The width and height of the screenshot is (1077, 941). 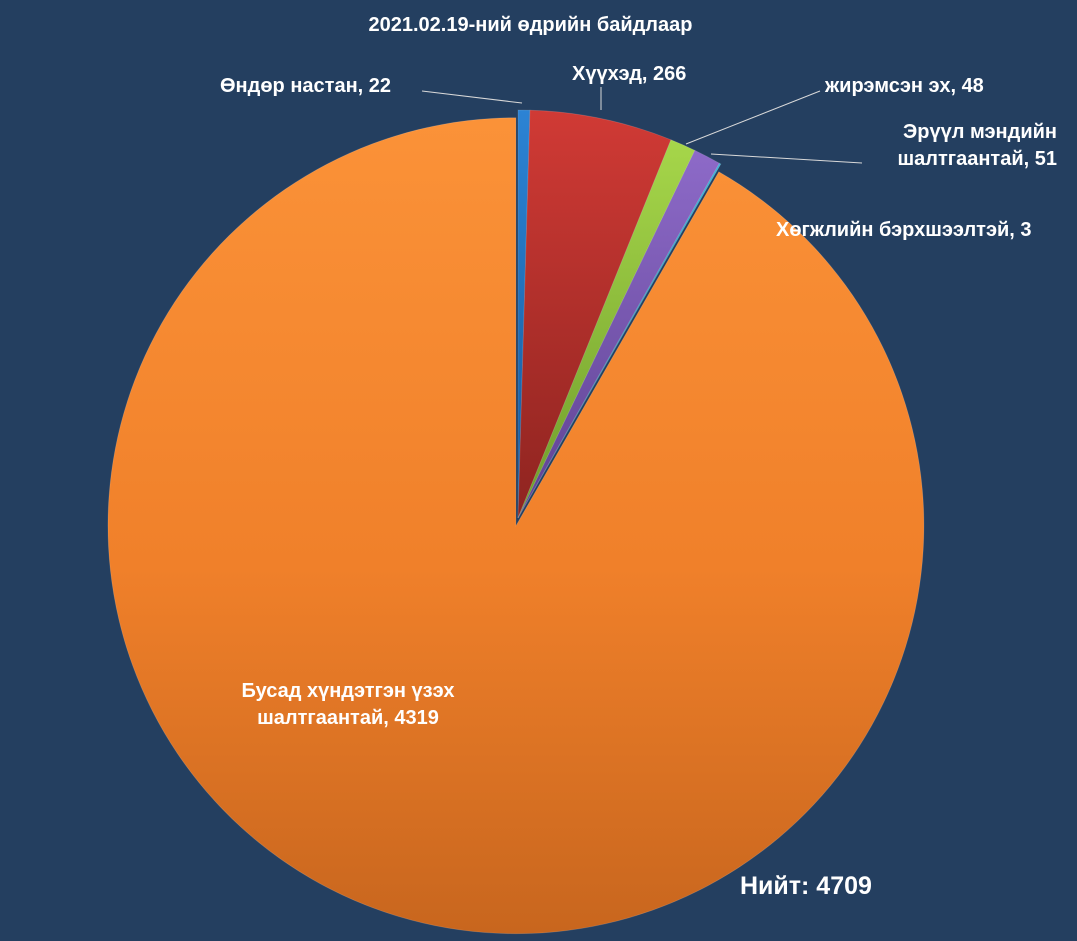 I want to click on data-label-6: Бусад хүндэтгэн үзэх шалтгаантай, 4319, so click(x=347, y=704).